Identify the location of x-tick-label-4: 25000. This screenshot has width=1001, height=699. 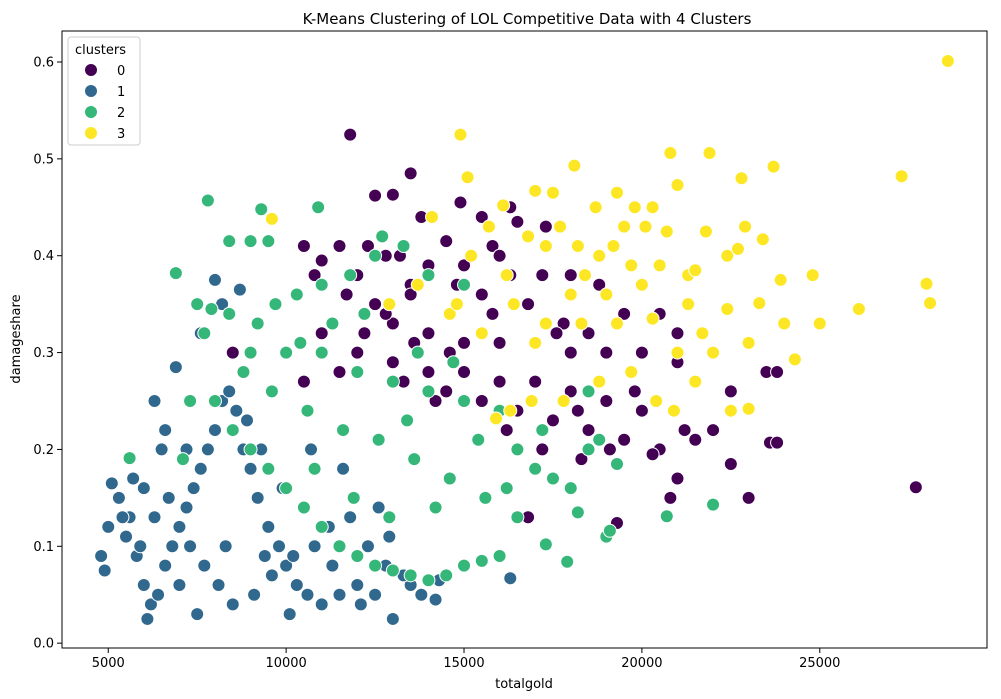
(819, 663).